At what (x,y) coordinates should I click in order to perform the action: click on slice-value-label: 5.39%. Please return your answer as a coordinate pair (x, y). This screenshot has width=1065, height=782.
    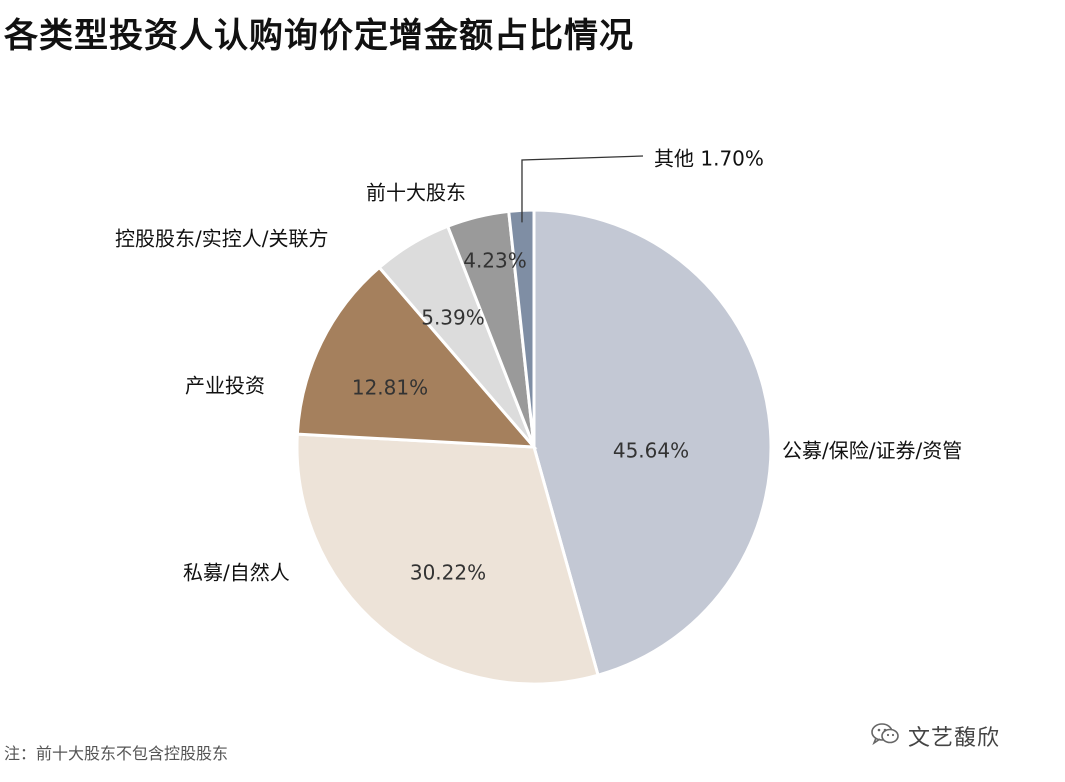
    Looking at the image, I should click on (453, 318).